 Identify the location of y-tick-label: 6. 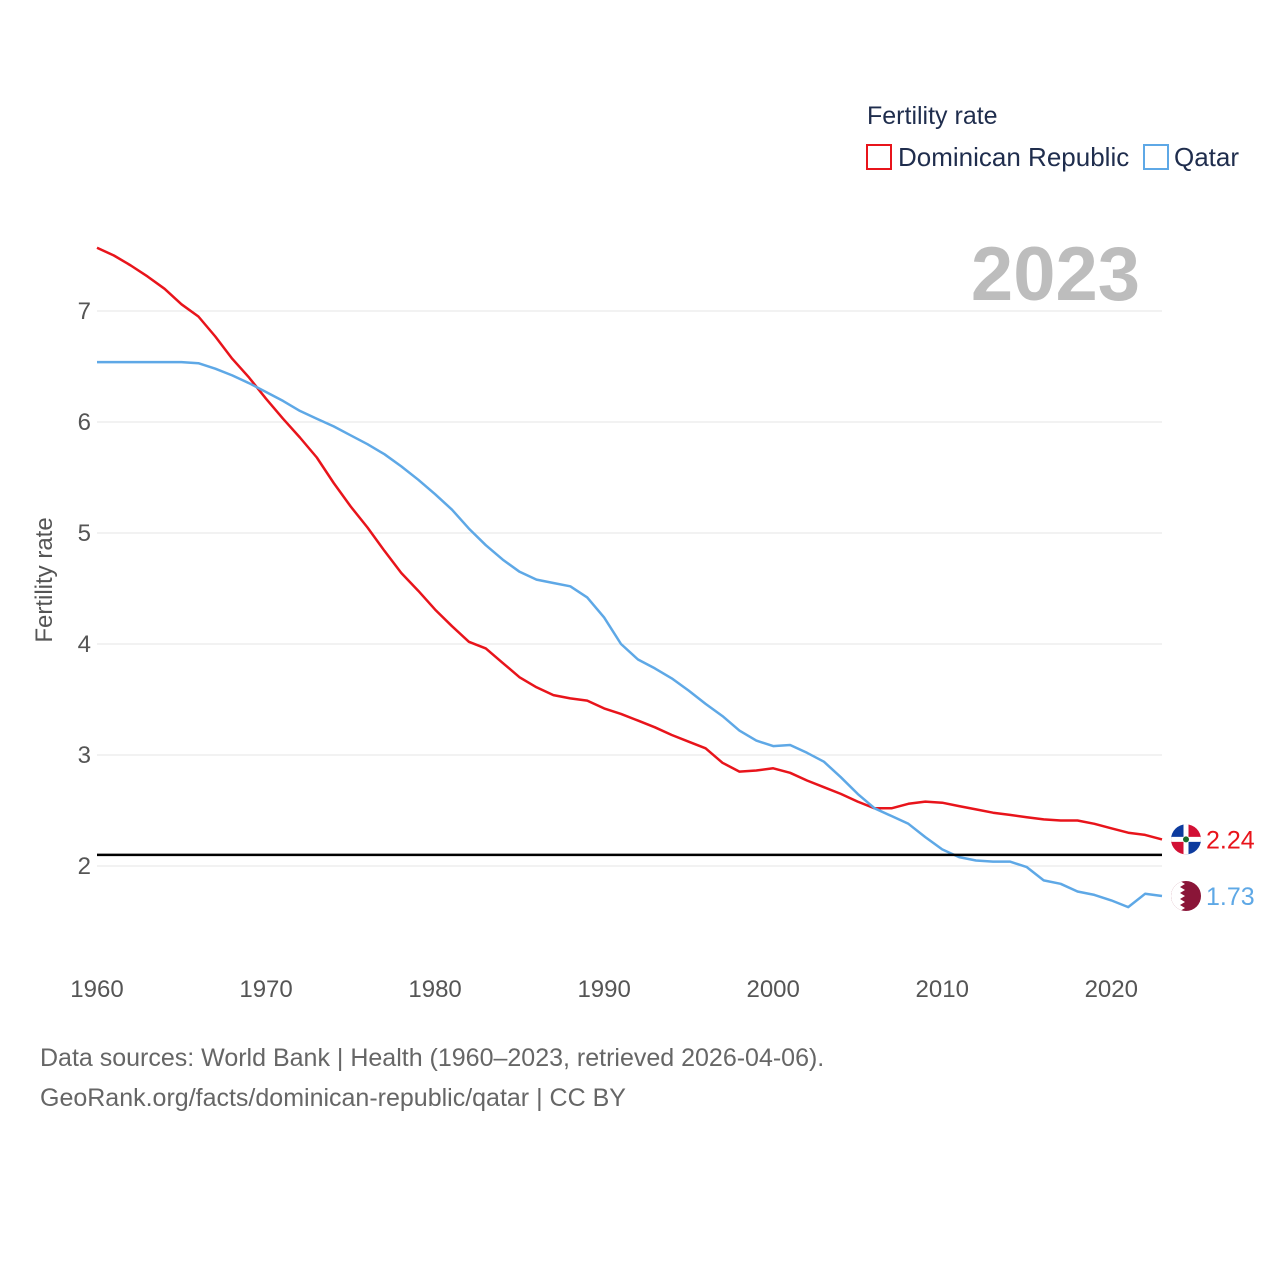
(84, 422).